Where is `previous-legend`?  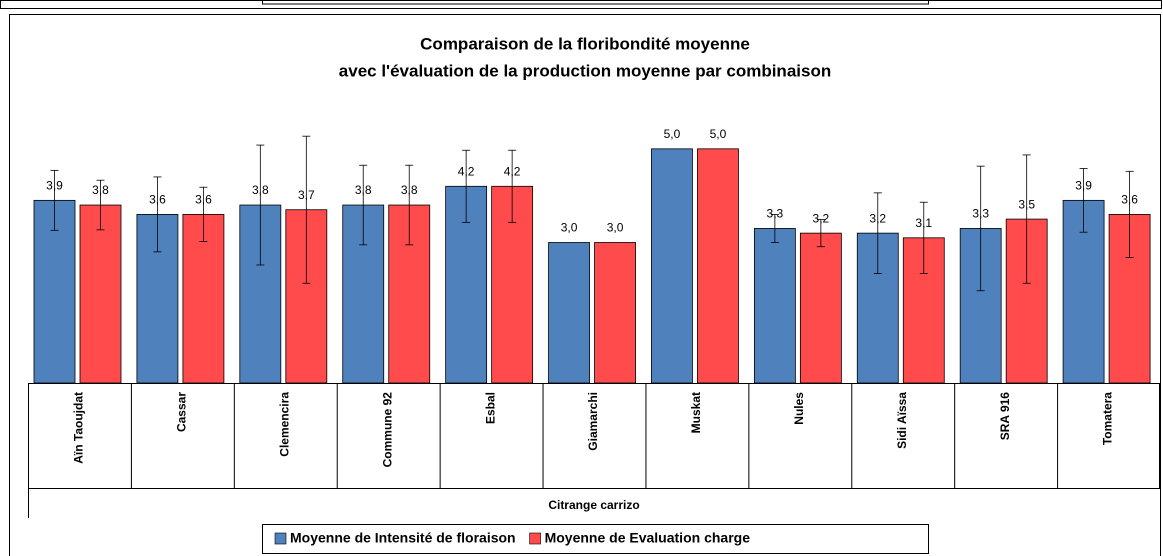 previous-legend is located at coordinates (595, 2).